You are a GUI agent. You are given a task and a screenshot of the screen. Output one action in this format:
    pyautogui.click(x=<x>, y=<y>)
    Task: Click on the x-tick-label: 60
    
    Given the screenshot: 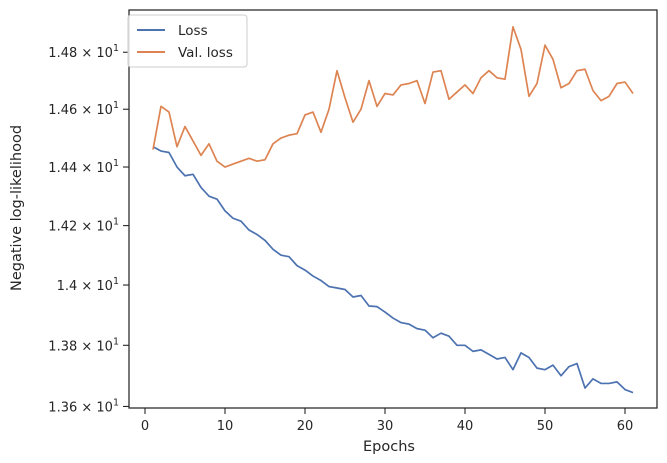 What is the action you would take?
    pyautogui.click(x=625, y=426)
    